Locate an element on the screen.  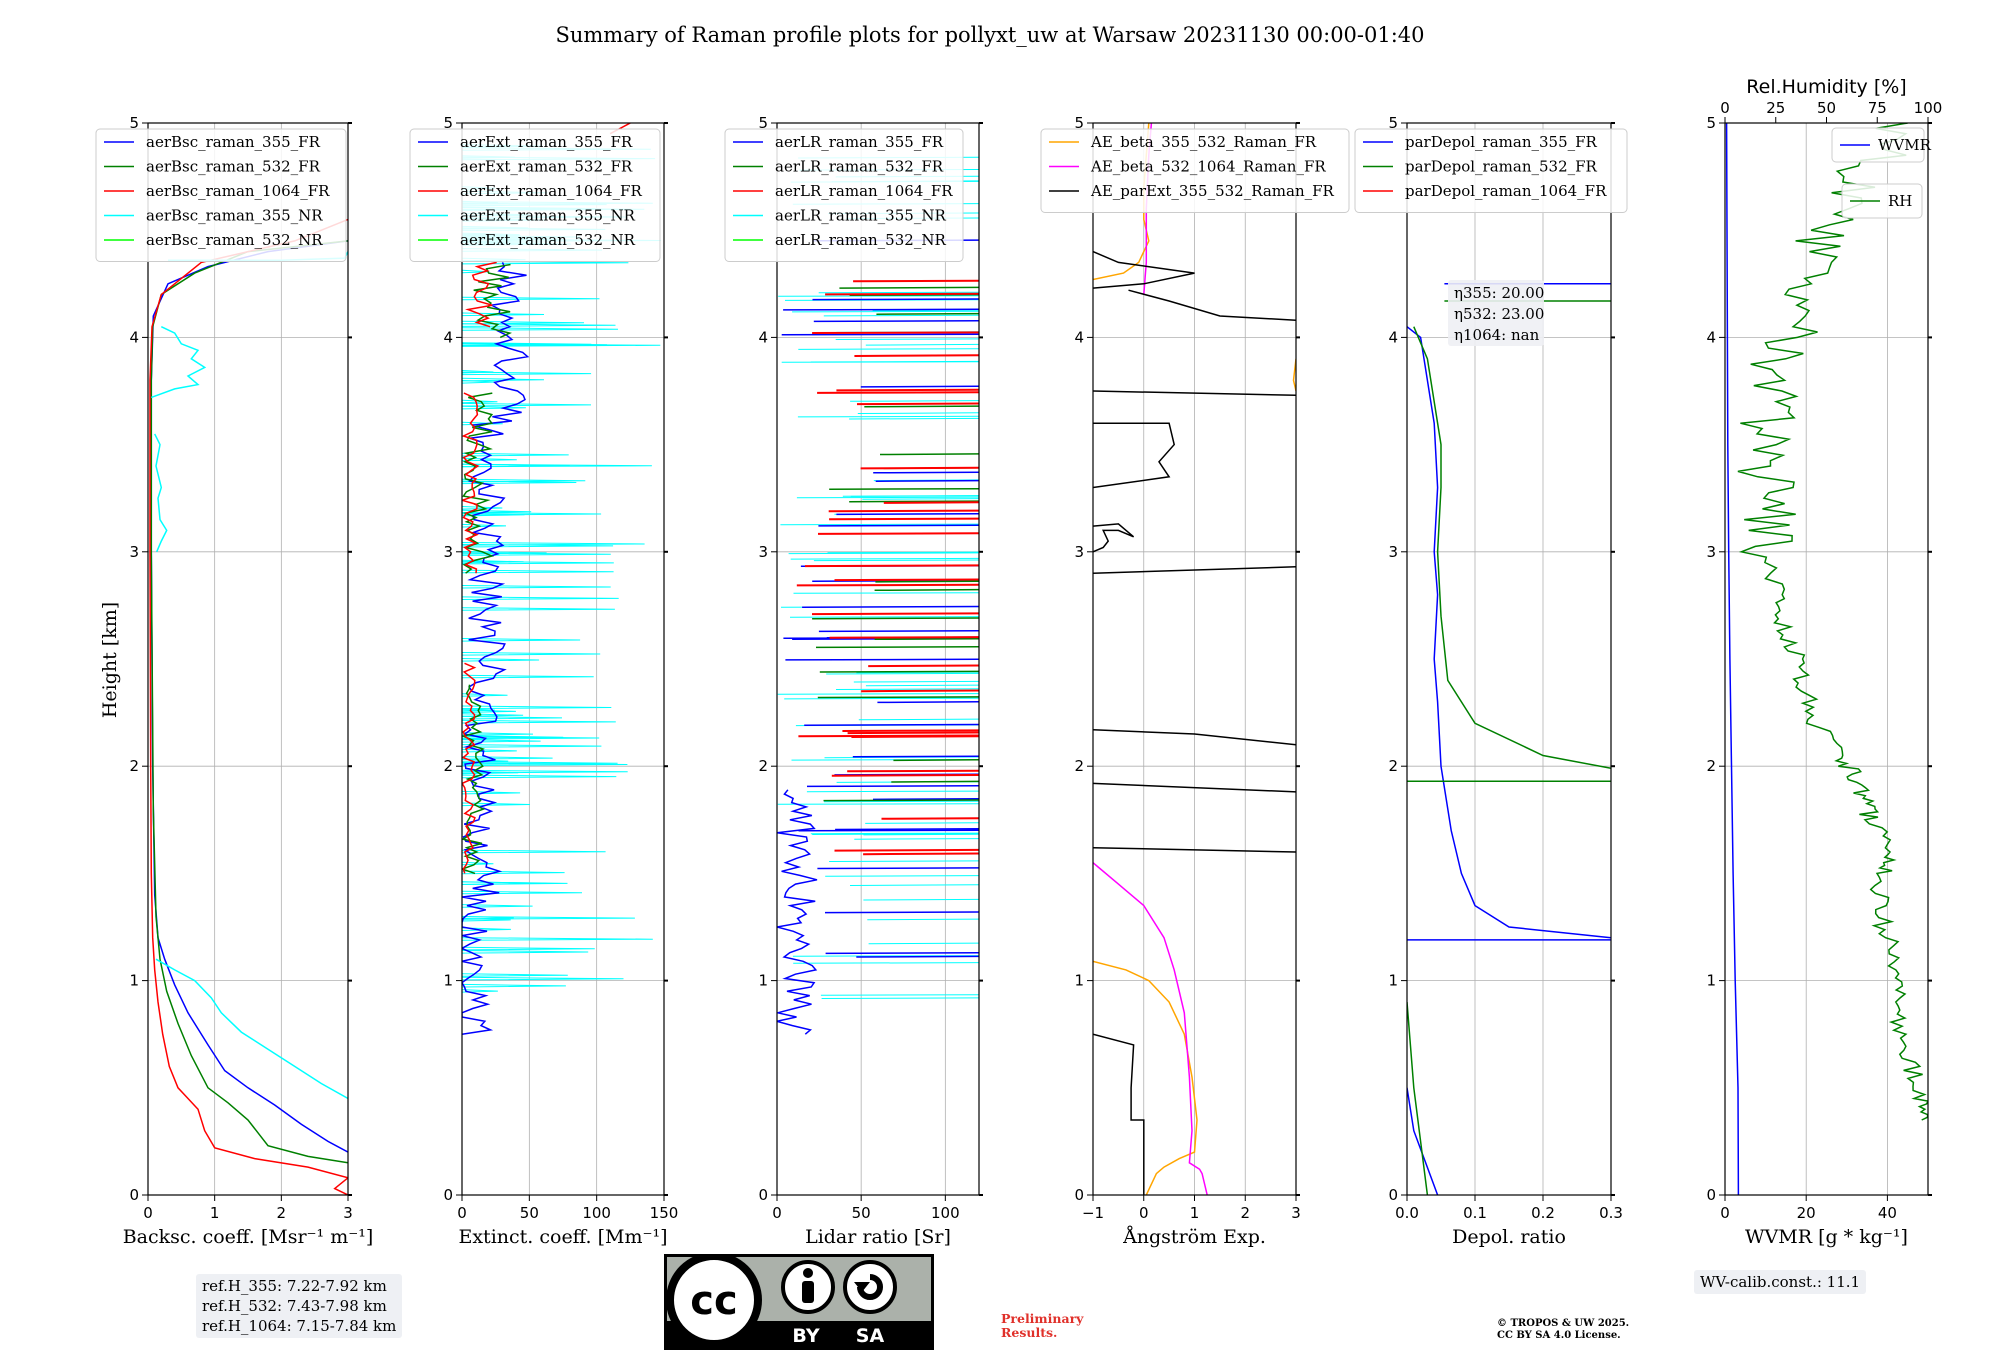
legend-box is located at coordinates (535, 195).